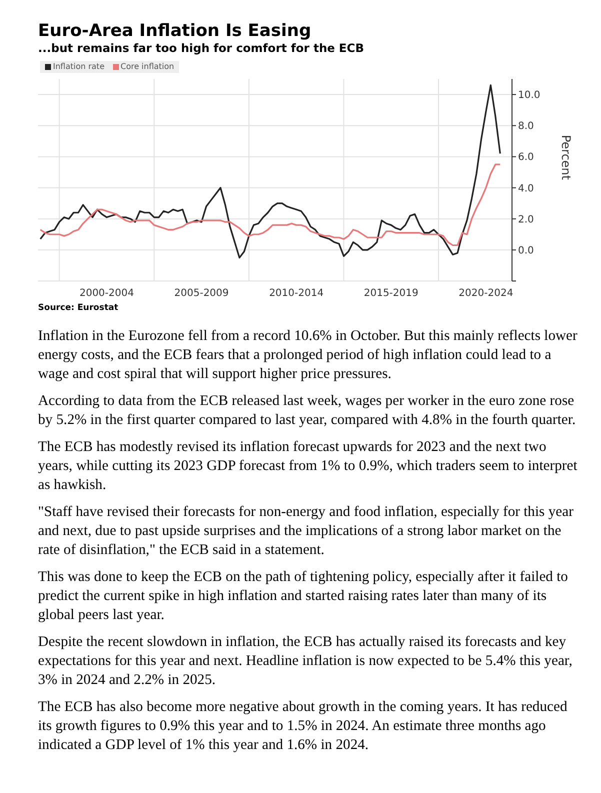  What do you see at coordinates (526, 220) in the screenshot?
I see `y-tick-label: 2.0` at bounding box center [526, 220].